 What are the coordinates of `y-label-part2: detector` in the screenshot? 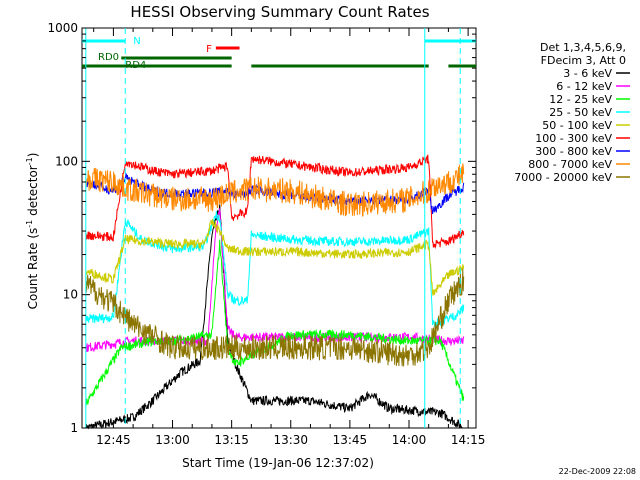 It's located at (33, 192).